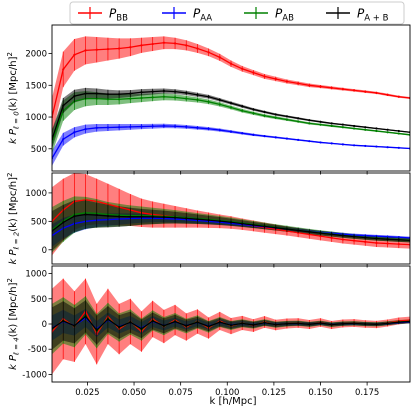 The image size is (413, 411). What do you see at coordinates (13, 98) in the screenshot?
I see `y-axis-label: k Pℓ = 0(k) [Mpc/h]2` at bounding box center [13, 98].